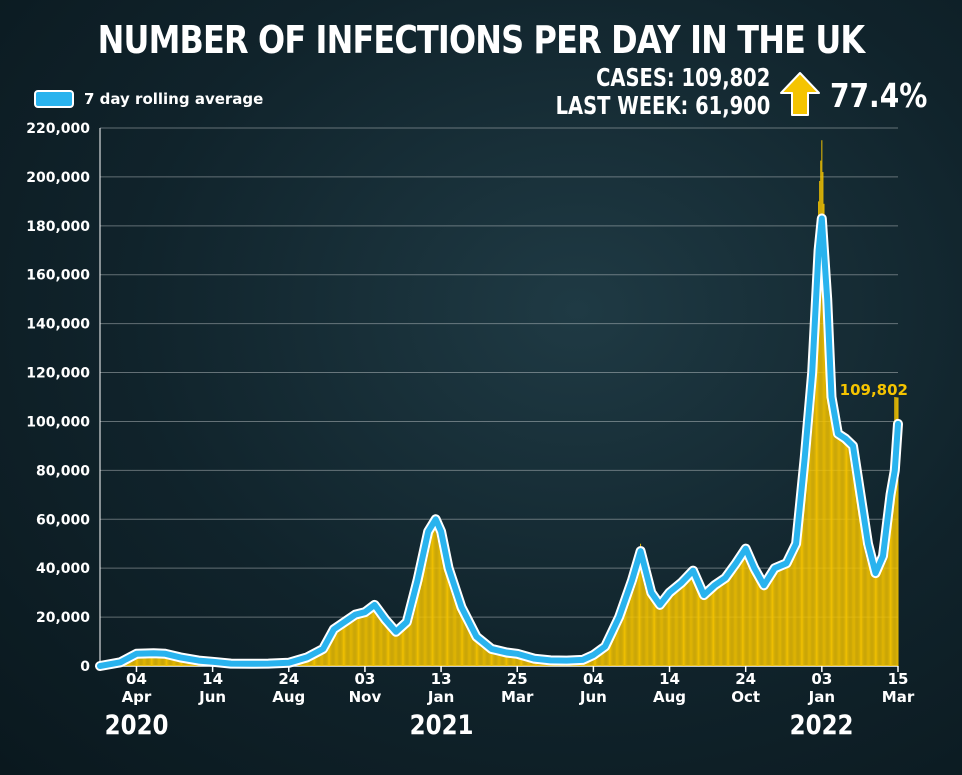 This screenshot has width=962, height=775. Describe the element at coordinates (364, 679) in the screenshot. I see `x-tick-day: 03` at that location.